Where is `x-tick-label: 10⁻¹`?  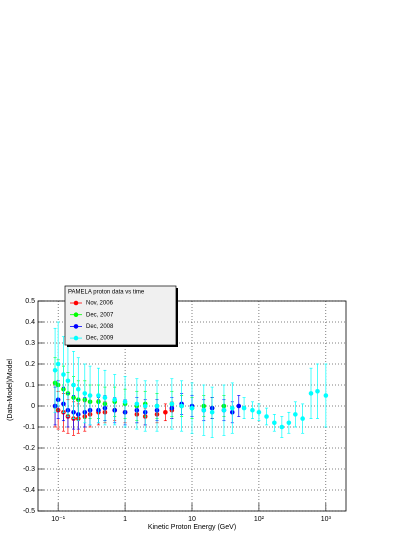
x-tick-label: 10⁻¹ is located at coordinates (58, 519).